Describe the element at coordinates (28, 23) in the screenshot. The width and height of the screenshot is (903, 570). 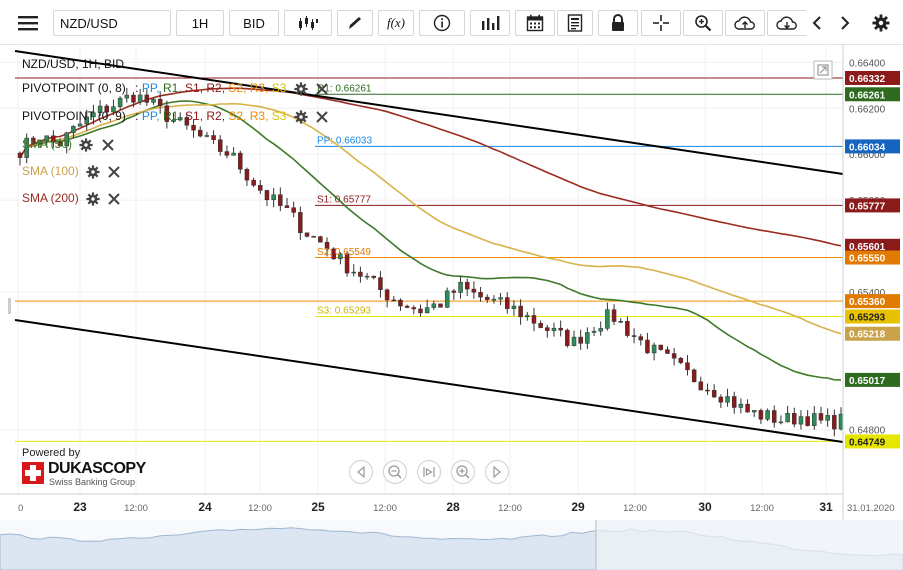
I see `menu-button` at that location.